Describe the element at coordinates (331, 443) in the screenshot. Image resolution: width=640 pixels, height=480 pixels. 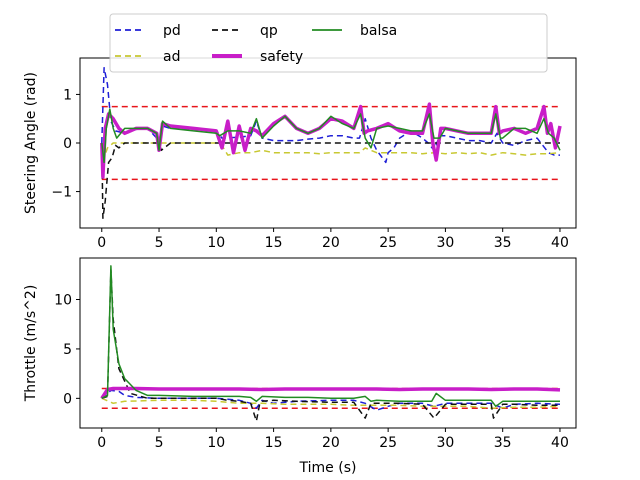
I see `x-tick-label-1-20: 20` at that location.